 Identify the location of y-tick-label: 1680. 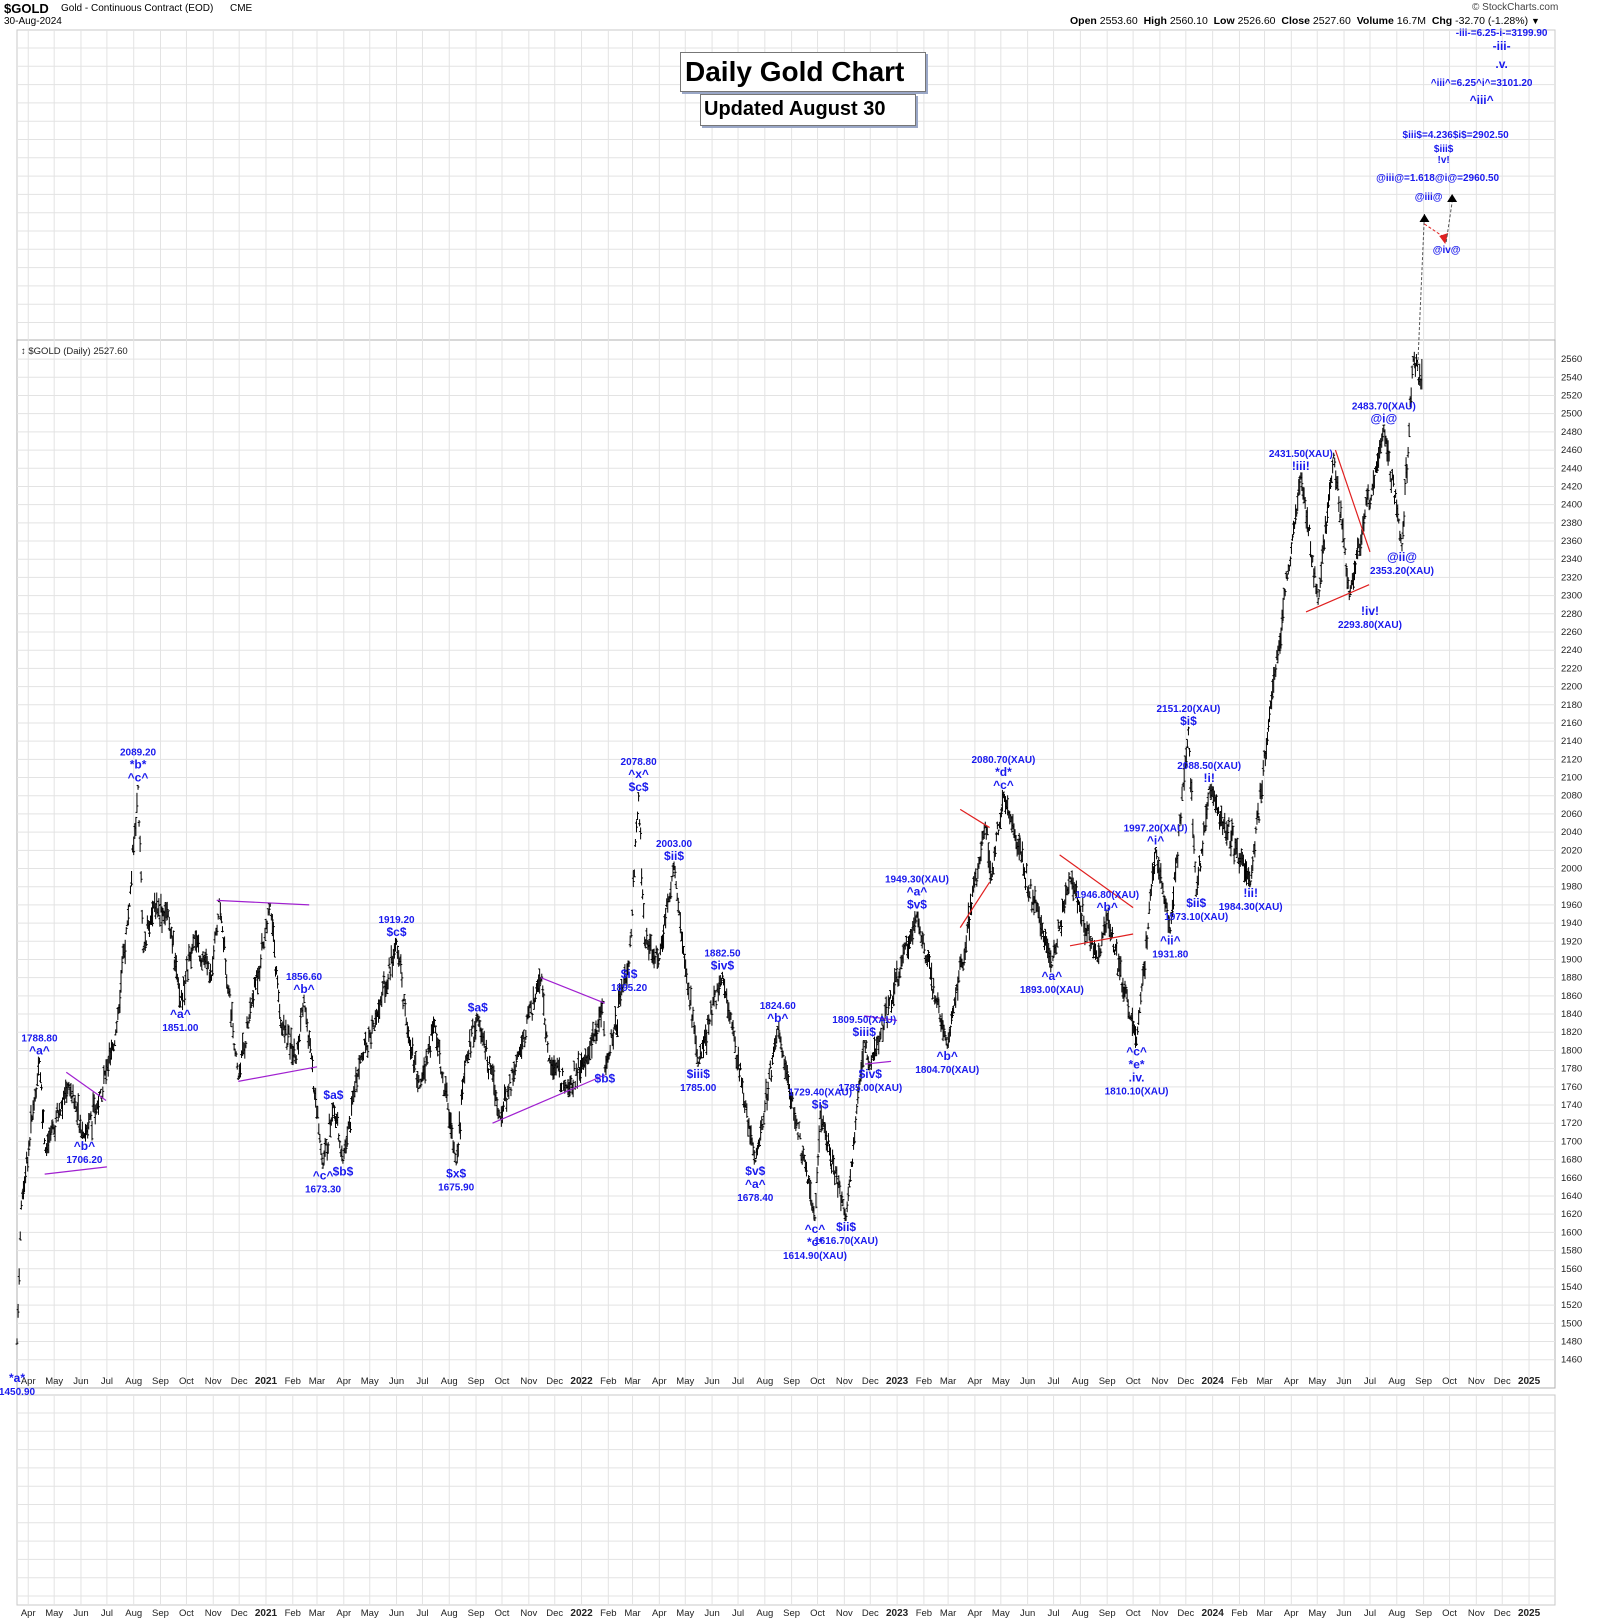
(1571, 1160).